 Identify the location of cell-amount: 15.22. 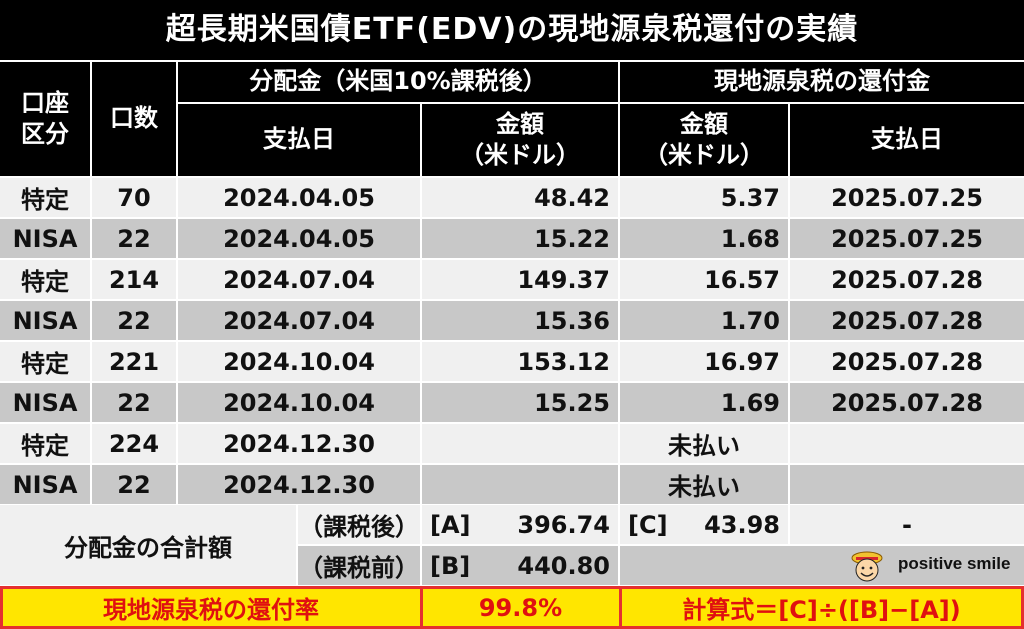
(520, 238).